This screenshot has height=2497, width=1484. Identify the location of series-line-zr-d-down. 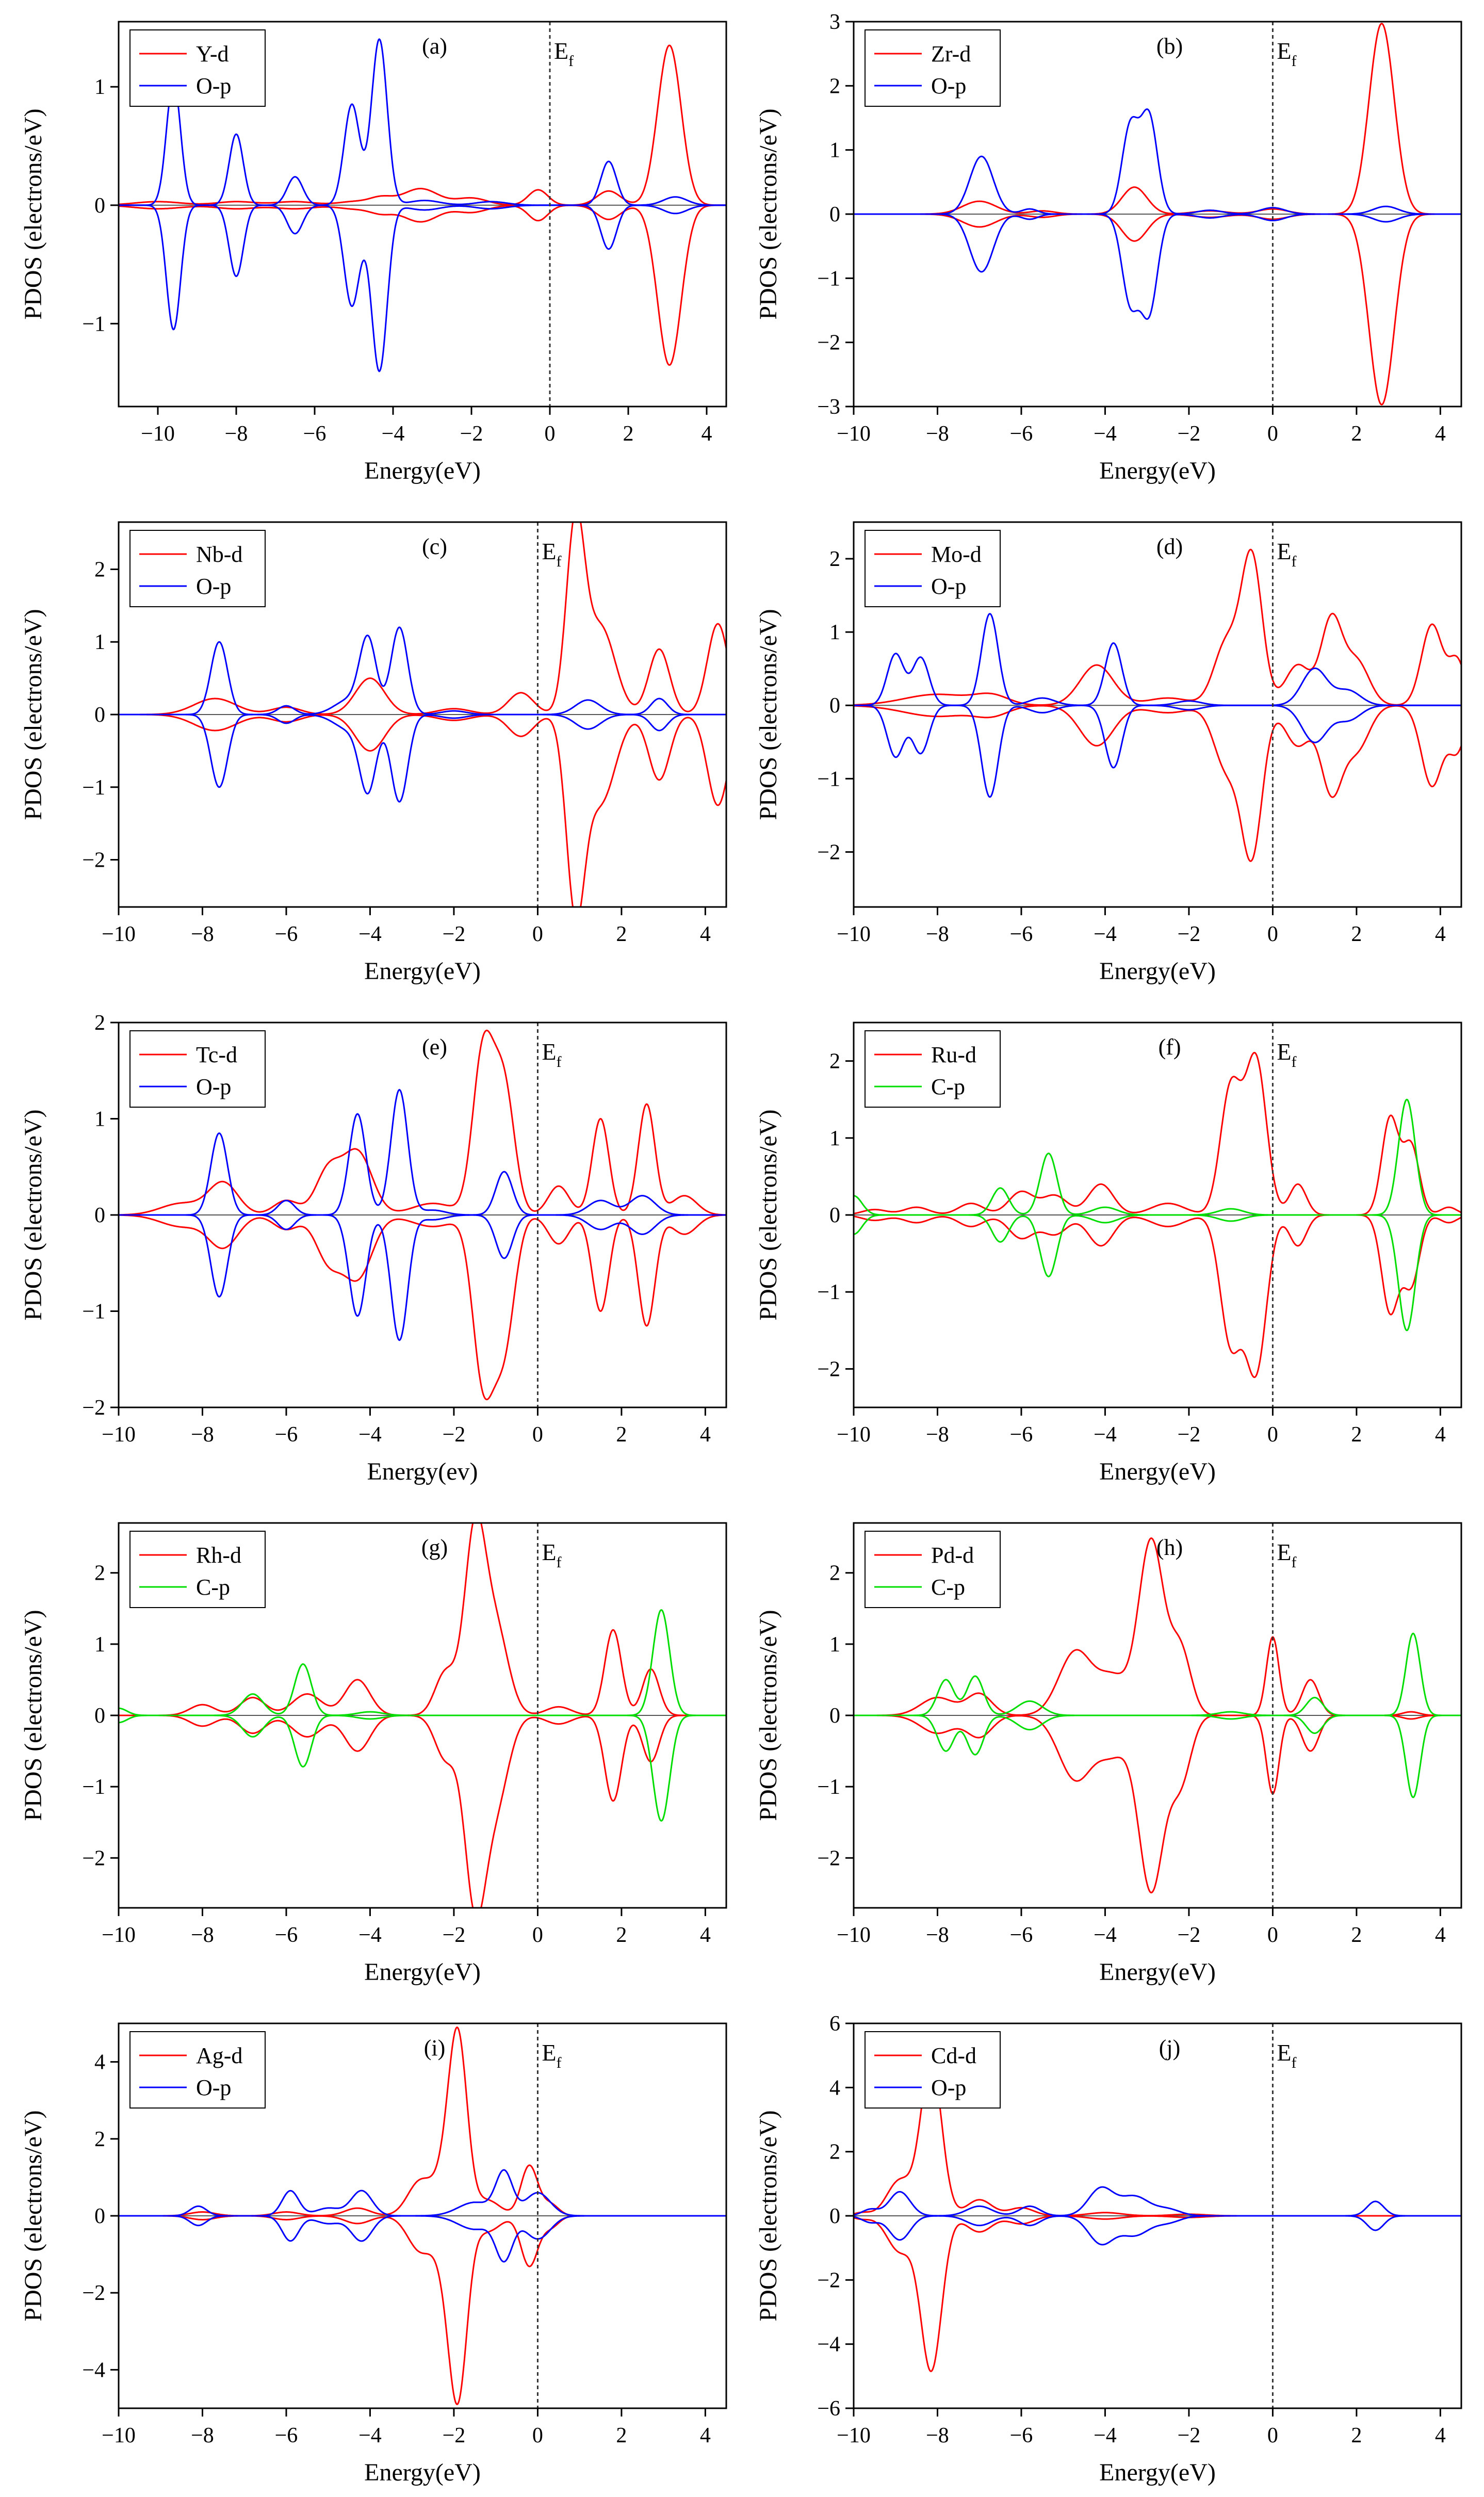
(1157, 309).